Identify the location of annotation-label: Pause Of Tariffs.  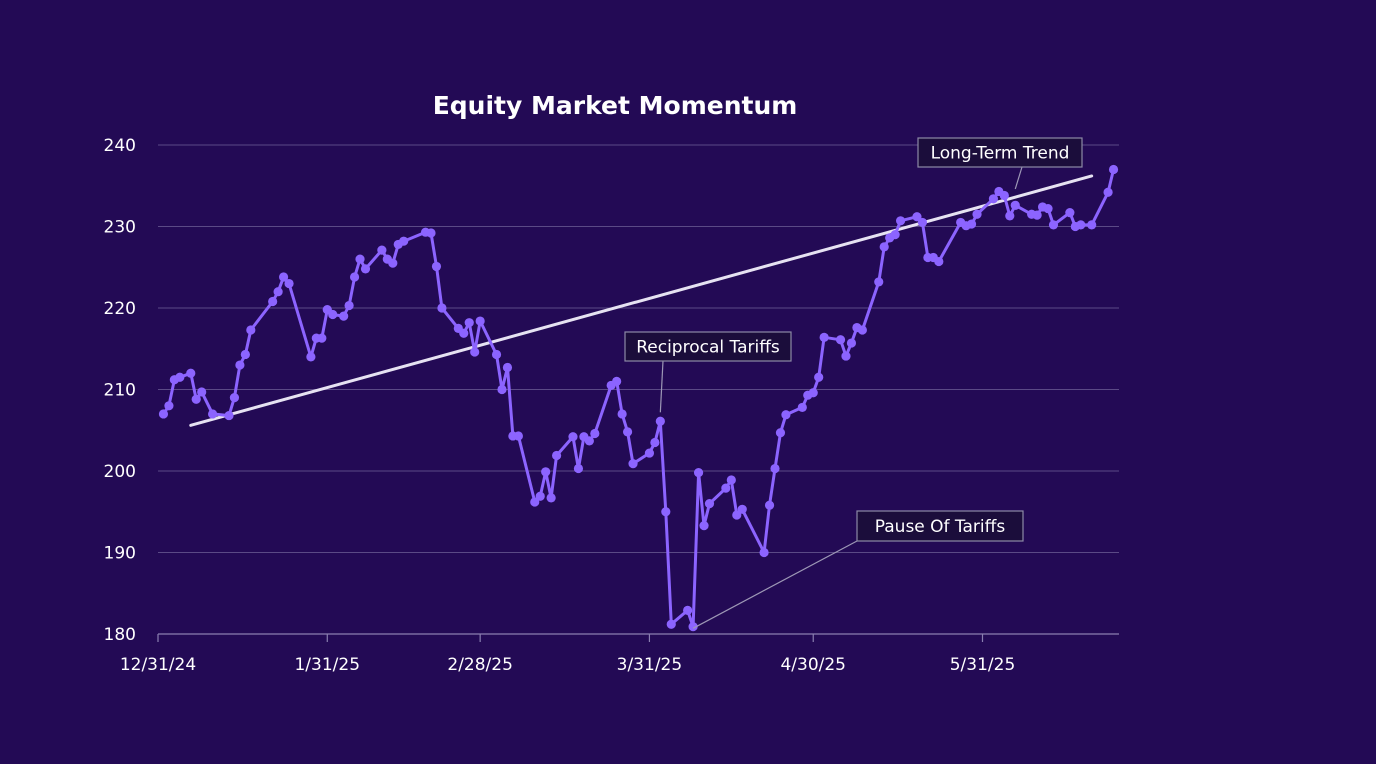
(940, 527).